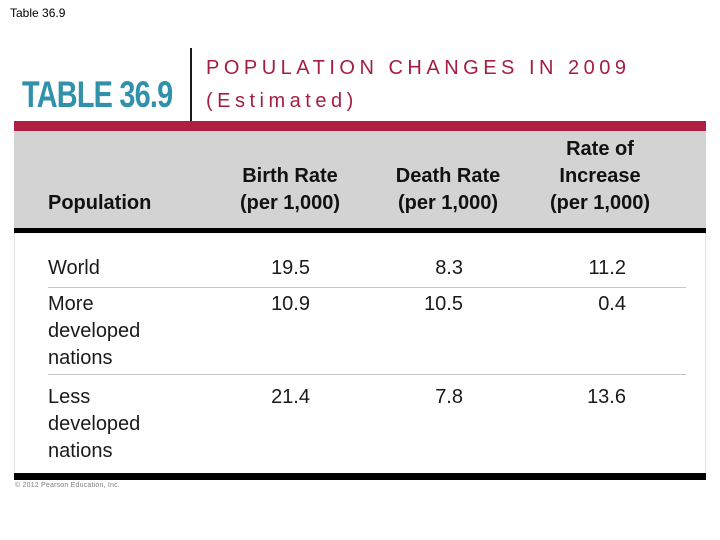  Describe the element at coordinates (600, 149) in the screenshot. I see `column-header-line: Rate of` at that location.